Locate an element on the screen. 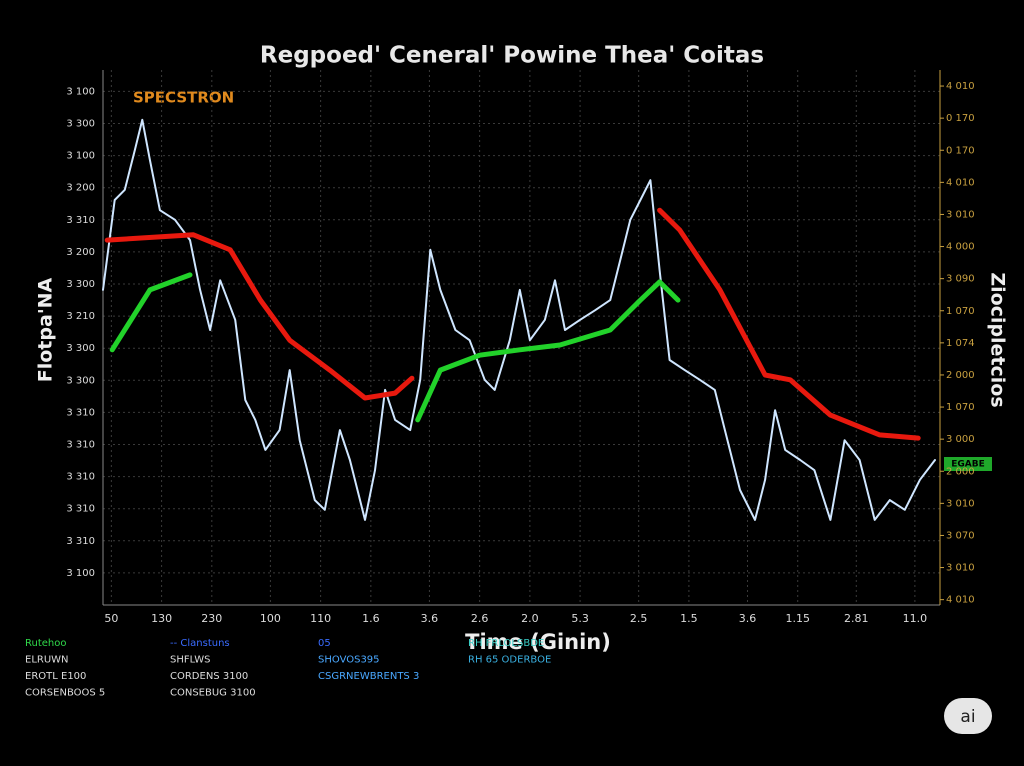 The height and width of the screenshot is (766, 1024). y2-tick-label: 1 074 is located at coordinates (960, 343).